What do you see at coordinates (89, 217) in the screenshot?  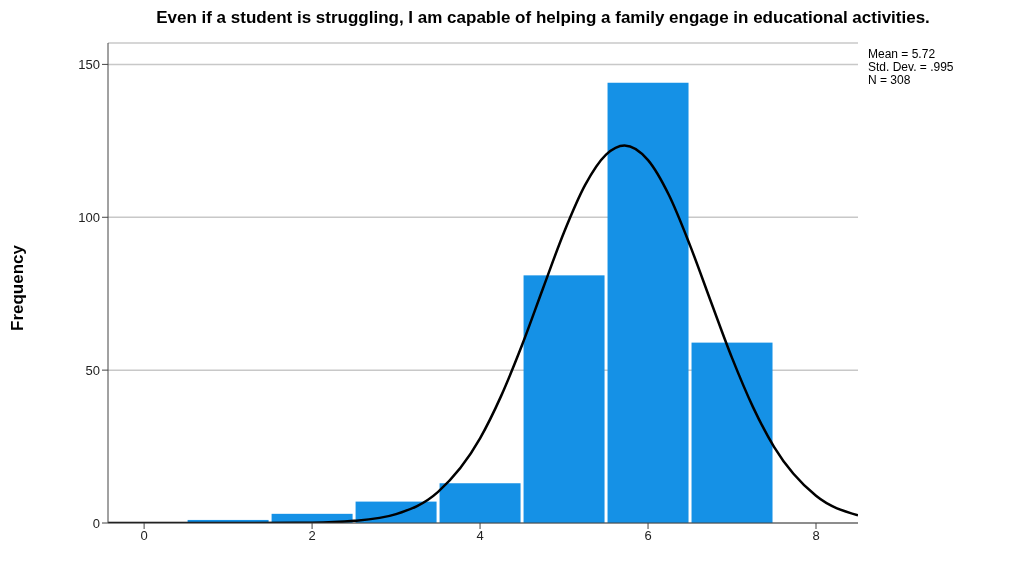 I see `y-tick-label: 100` at bounding box center [89, 217].